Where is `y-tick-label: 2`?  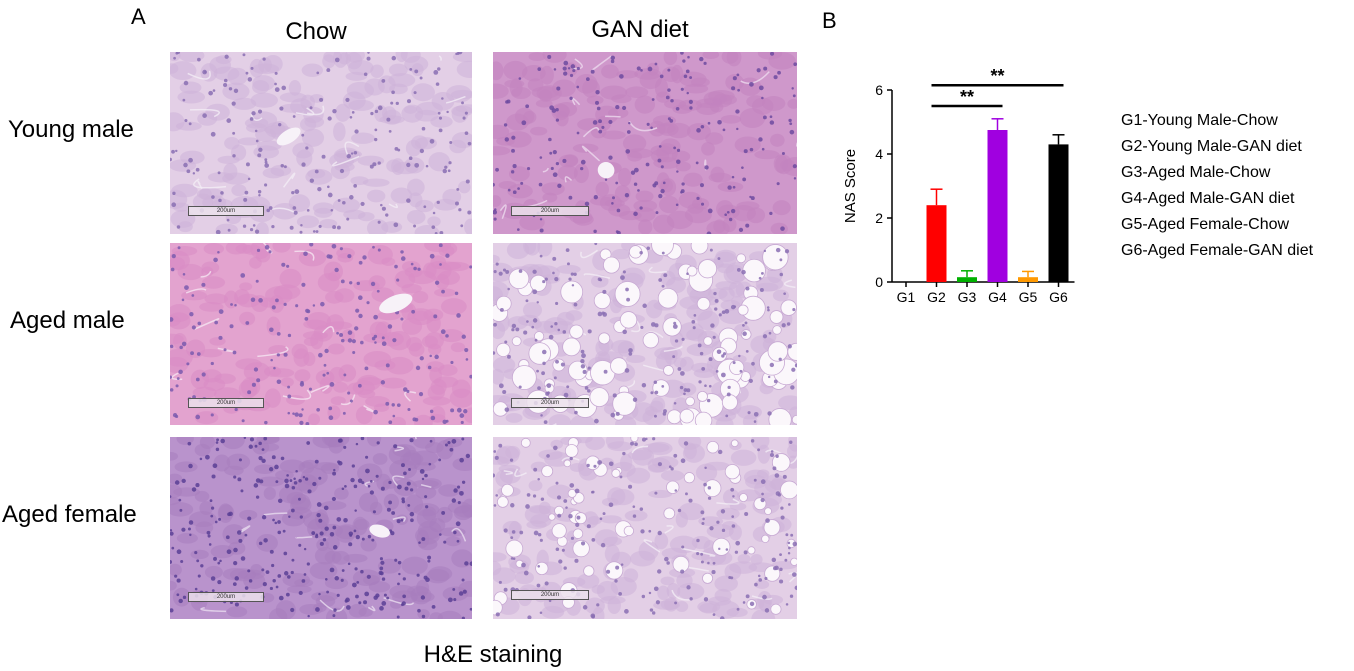
y-tick-label: 2 is located at coordinates (879, 218).